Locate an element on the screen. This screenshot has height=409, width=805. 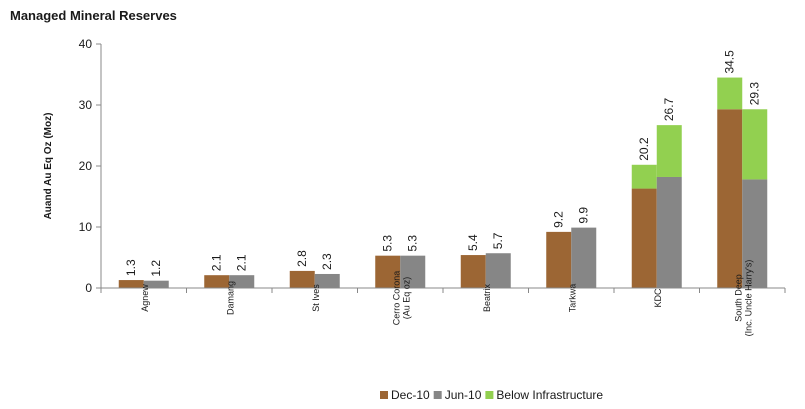
category-label: Tarkwa is located at coordinates (572, 298).